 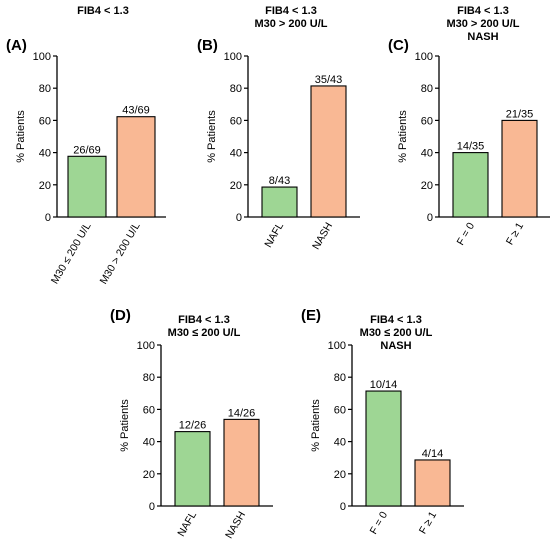 I want to click on panel-label: (E), so click(x=311, y=315).